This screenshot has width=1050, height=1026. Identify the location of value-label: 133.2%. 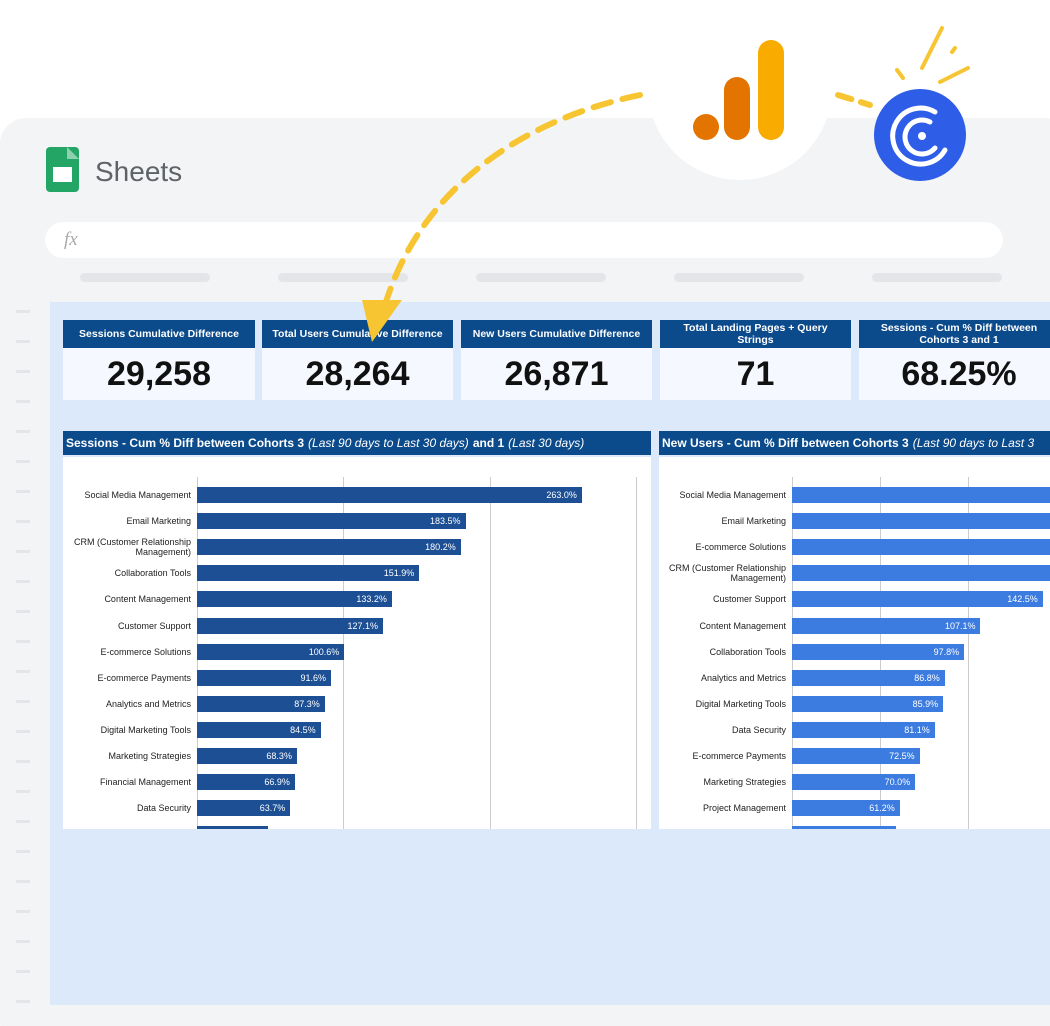
(371, 599).